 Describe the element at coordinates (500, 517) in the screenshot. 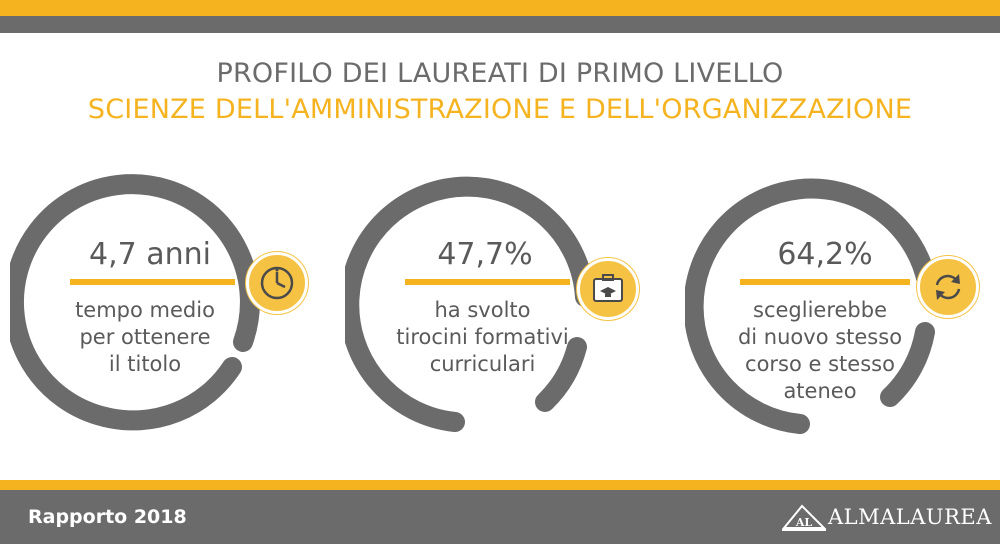

I see `footer-bar` at that location.